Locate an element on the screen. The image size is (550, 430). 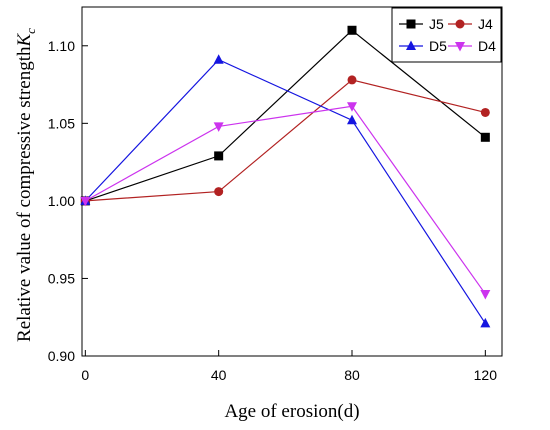
y-axis-label-subscript: c is located at coordinates (30, 31).